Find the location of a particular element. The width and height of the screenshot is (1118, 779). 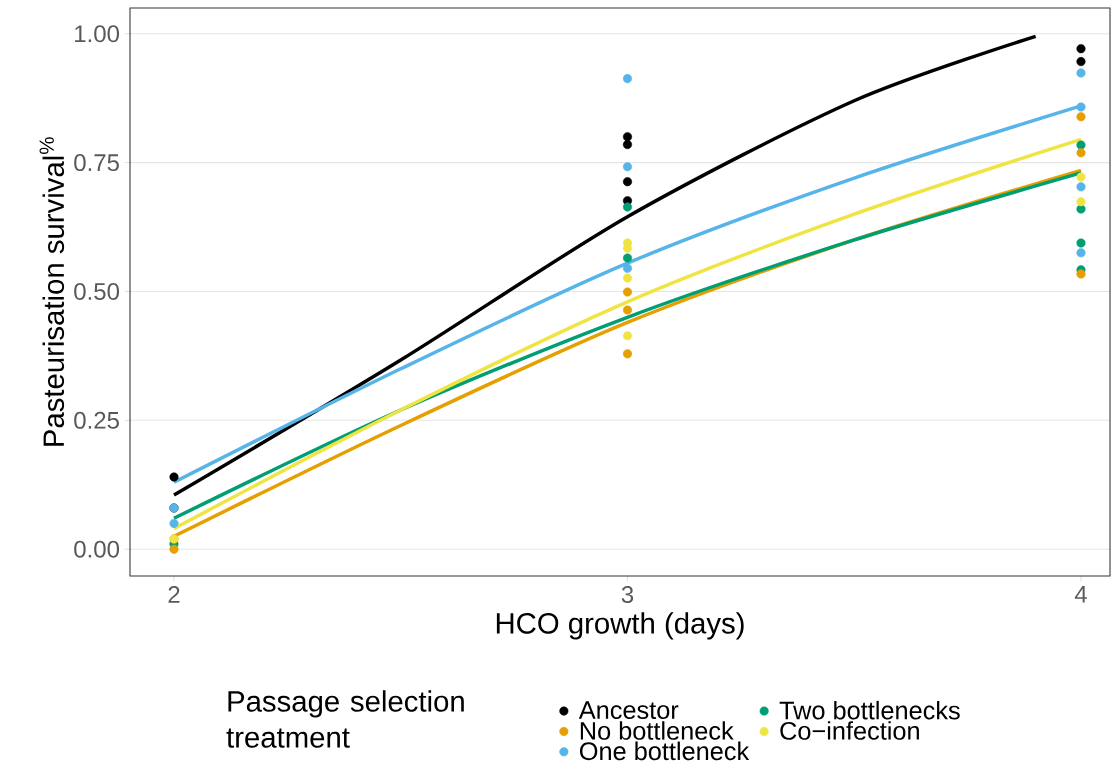

y-axis-title: Pasteurisation survival$^{%}$ is located at coordinates (52, 291).